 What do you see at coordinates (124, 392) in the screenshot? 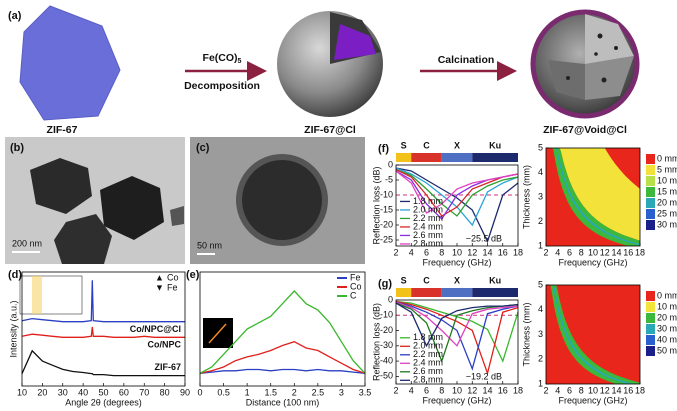
I see `x-tick-label: 60` at bounding box center [124, 392].